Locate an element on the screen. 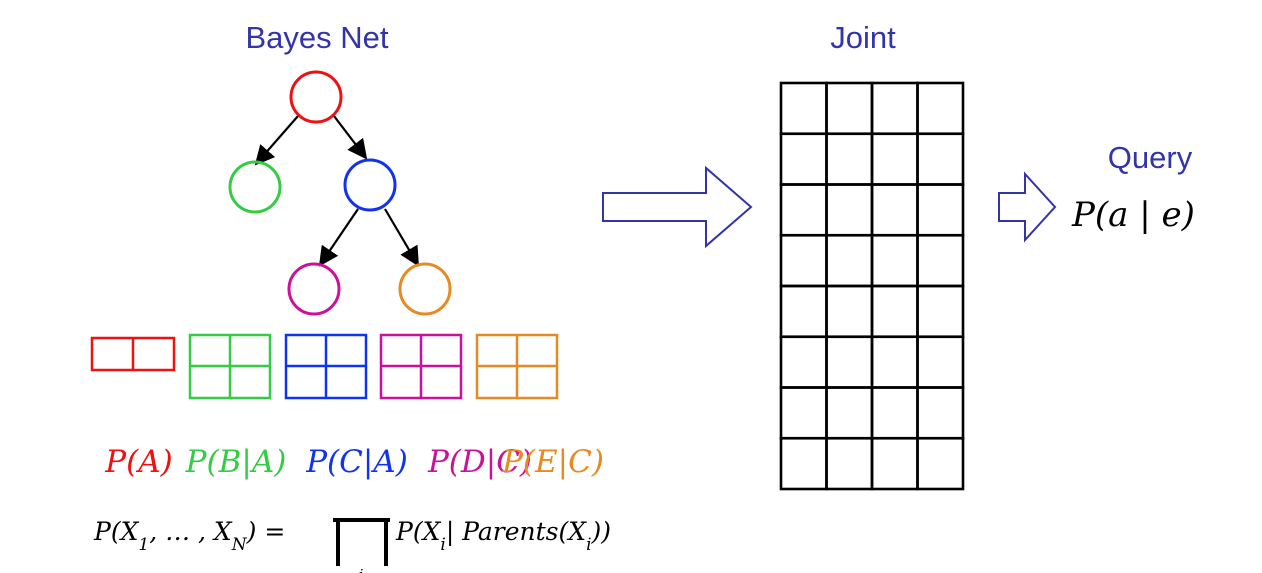 The height and width of the screenshot is (573, 1262). factor-table-b is located at coordinates (230, 366).